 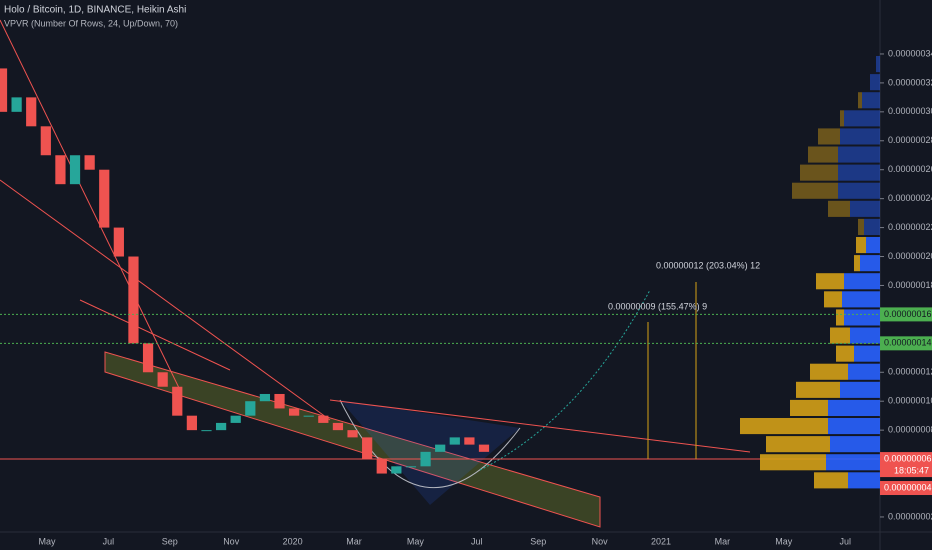 What do you see at coordinates (661, 541) in the screenshot?
I see `x-tick-label: 2021` at bounding box center [661, 541].